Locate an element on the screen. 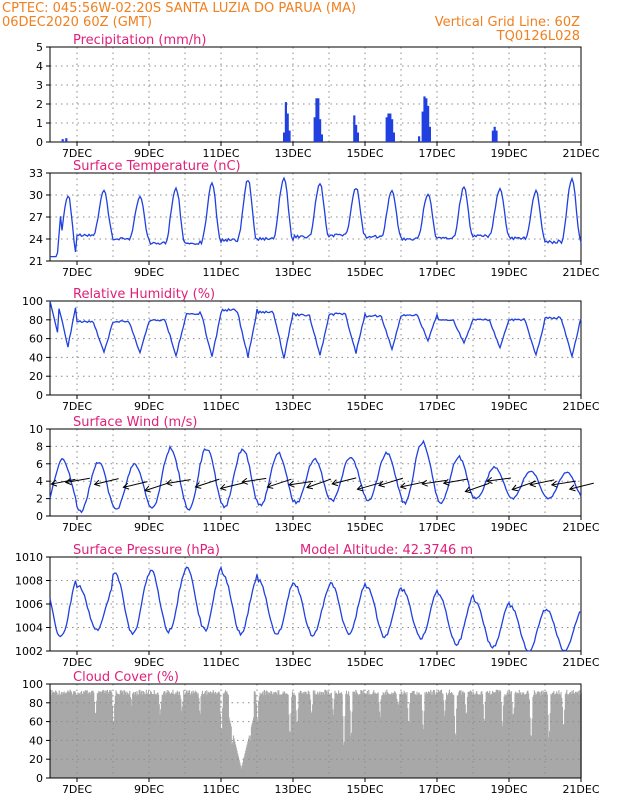  y-tick-label: 24 is located at coordinates (36, 239).